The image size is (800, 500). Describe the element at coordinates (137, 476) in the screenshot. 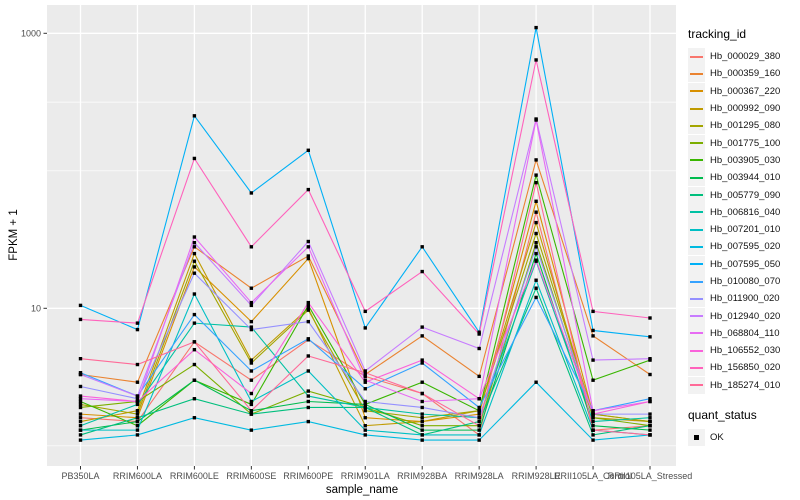

I see `x-tick-label: RRIM600LA` at that location.